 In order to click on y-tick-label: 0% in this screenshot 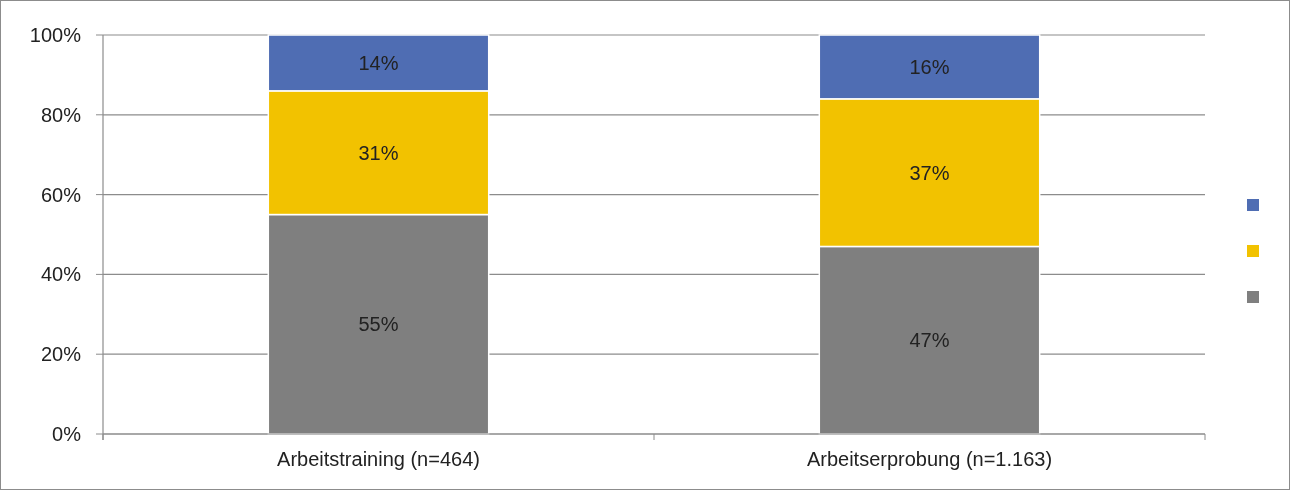, I will do `click(67, 434)`.